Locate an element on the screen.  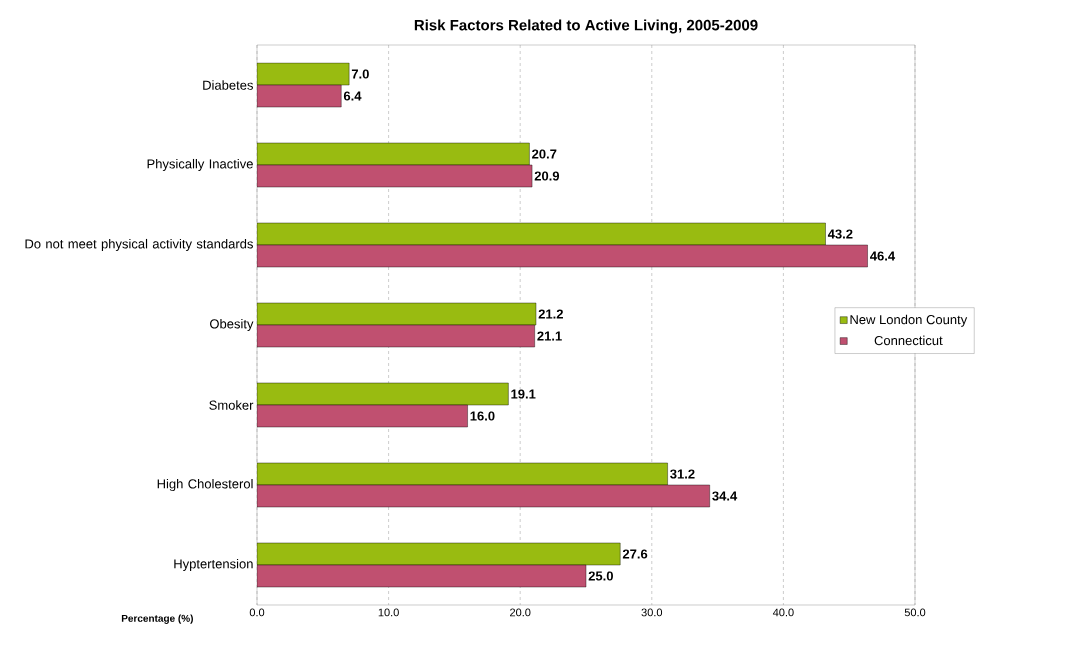
data-label: 6.4 is located at coordinates (352, 96).